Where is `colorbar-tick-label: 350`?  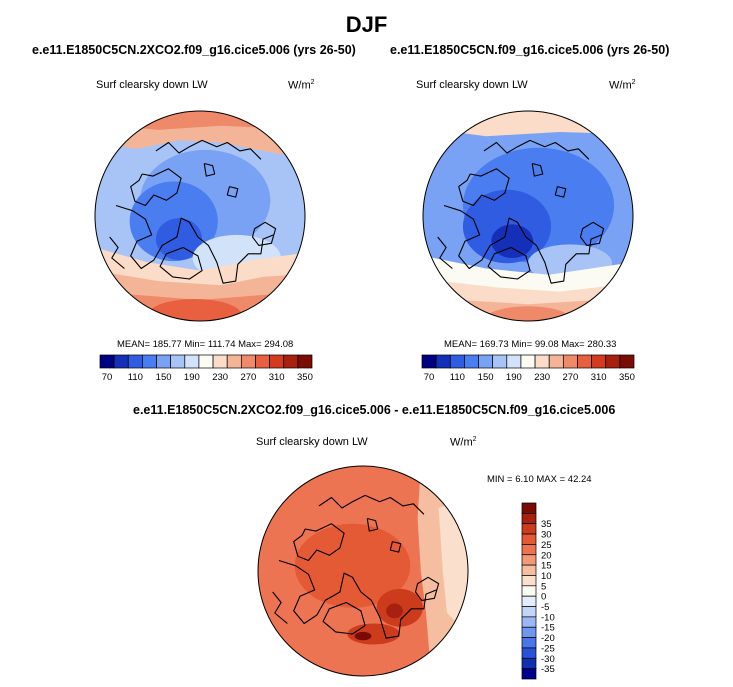
colorbar-tick-label: 350 is located at coordinates (627, 377).